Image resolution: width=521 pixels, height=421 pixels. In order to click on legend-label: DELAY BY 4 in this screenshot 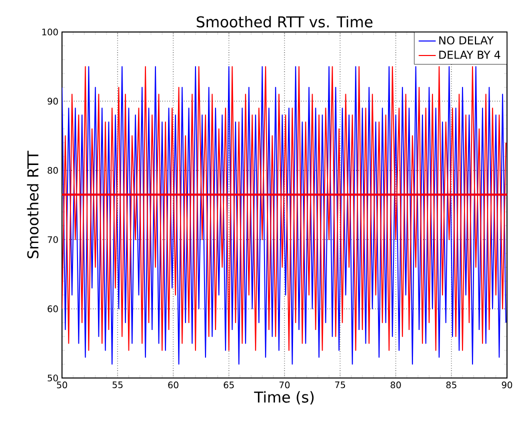, I will do `click(469, 54)`.